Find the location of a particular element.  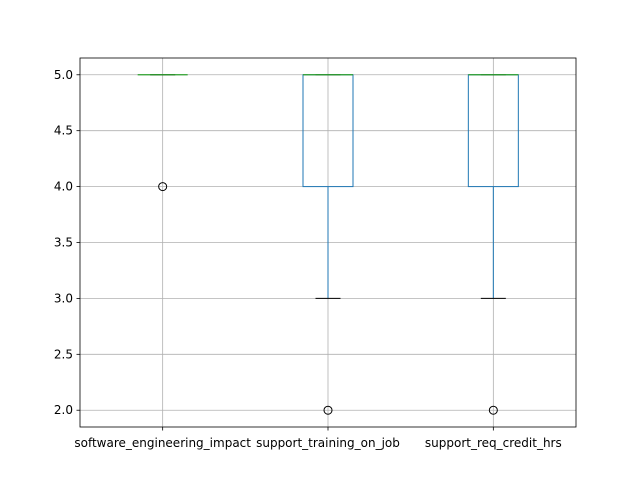

box-group-support_training_on_job is located at coordinates (328, 244).